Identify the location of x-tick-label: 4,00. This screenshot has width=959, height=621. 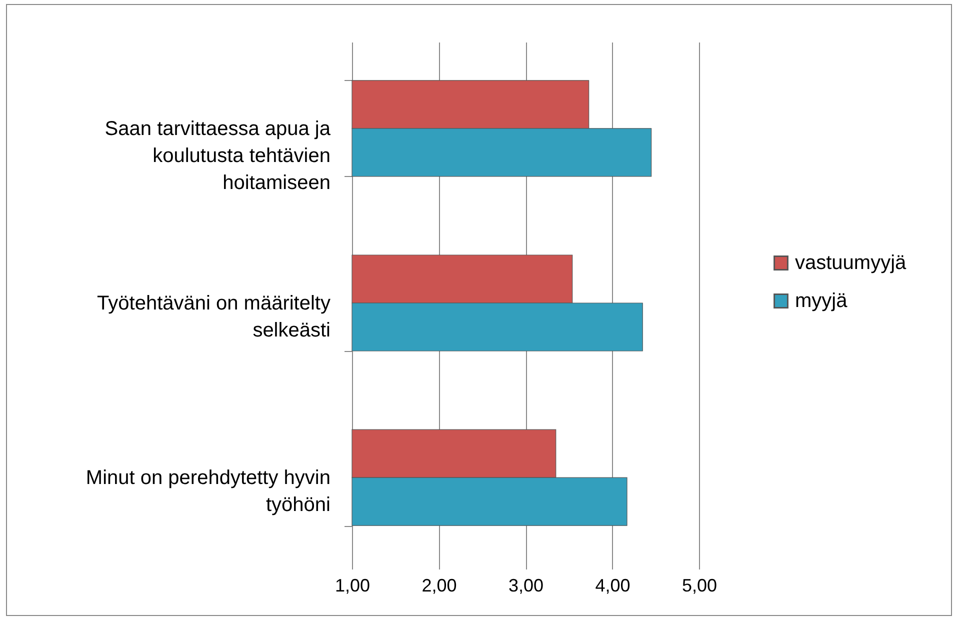
(612, 586).